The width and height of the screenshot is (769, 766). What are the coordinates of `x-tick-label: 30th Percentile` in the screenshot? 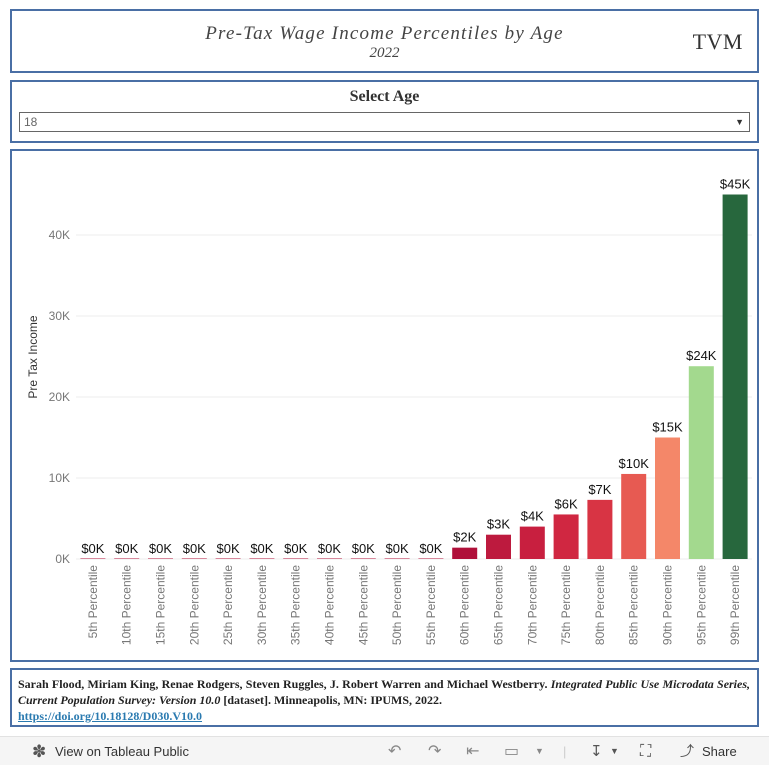 It's located at (262, 605).